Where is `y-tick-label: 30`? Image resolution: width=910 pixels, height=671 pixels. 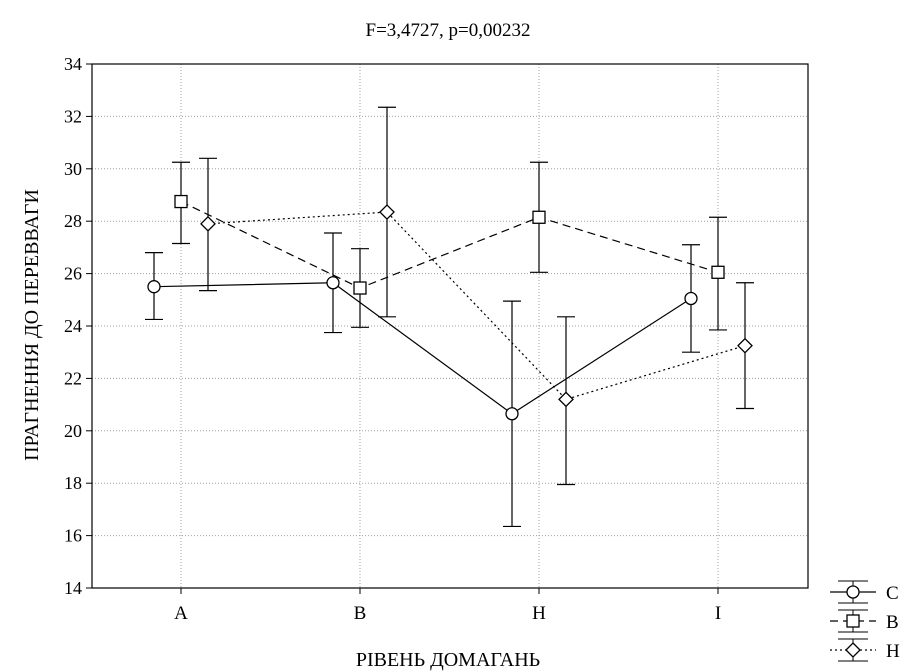
y-tick-label: 30 is located at coordinates (73, 169).